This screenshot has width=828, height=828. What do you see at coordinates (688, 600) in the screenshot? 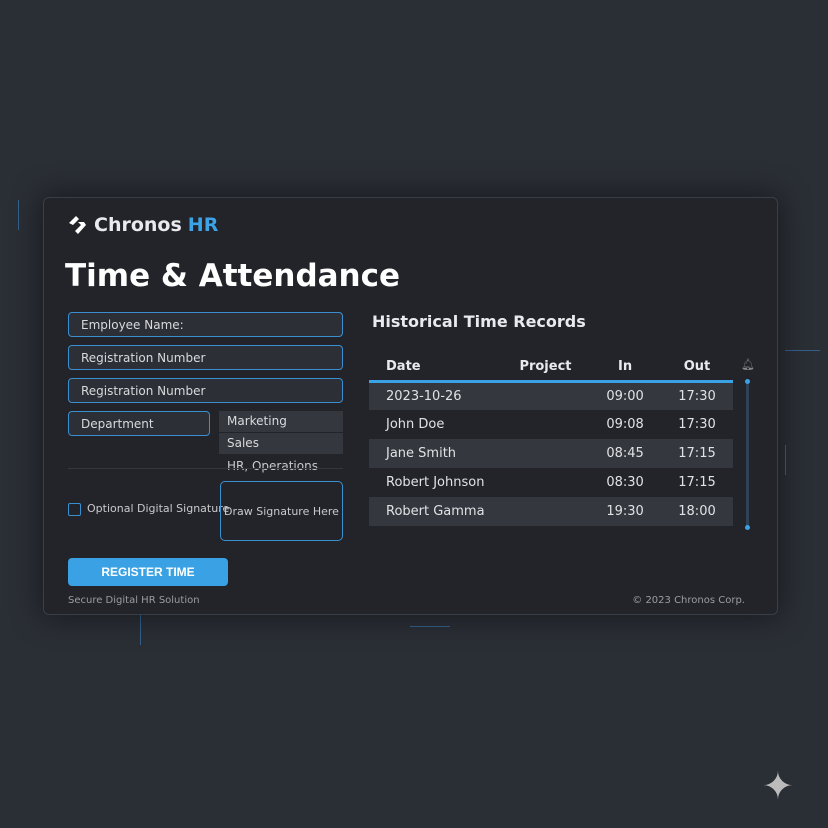
I see `footer-copyright: © 2023 Chronos Corp.` at bounding box center [688, 600].